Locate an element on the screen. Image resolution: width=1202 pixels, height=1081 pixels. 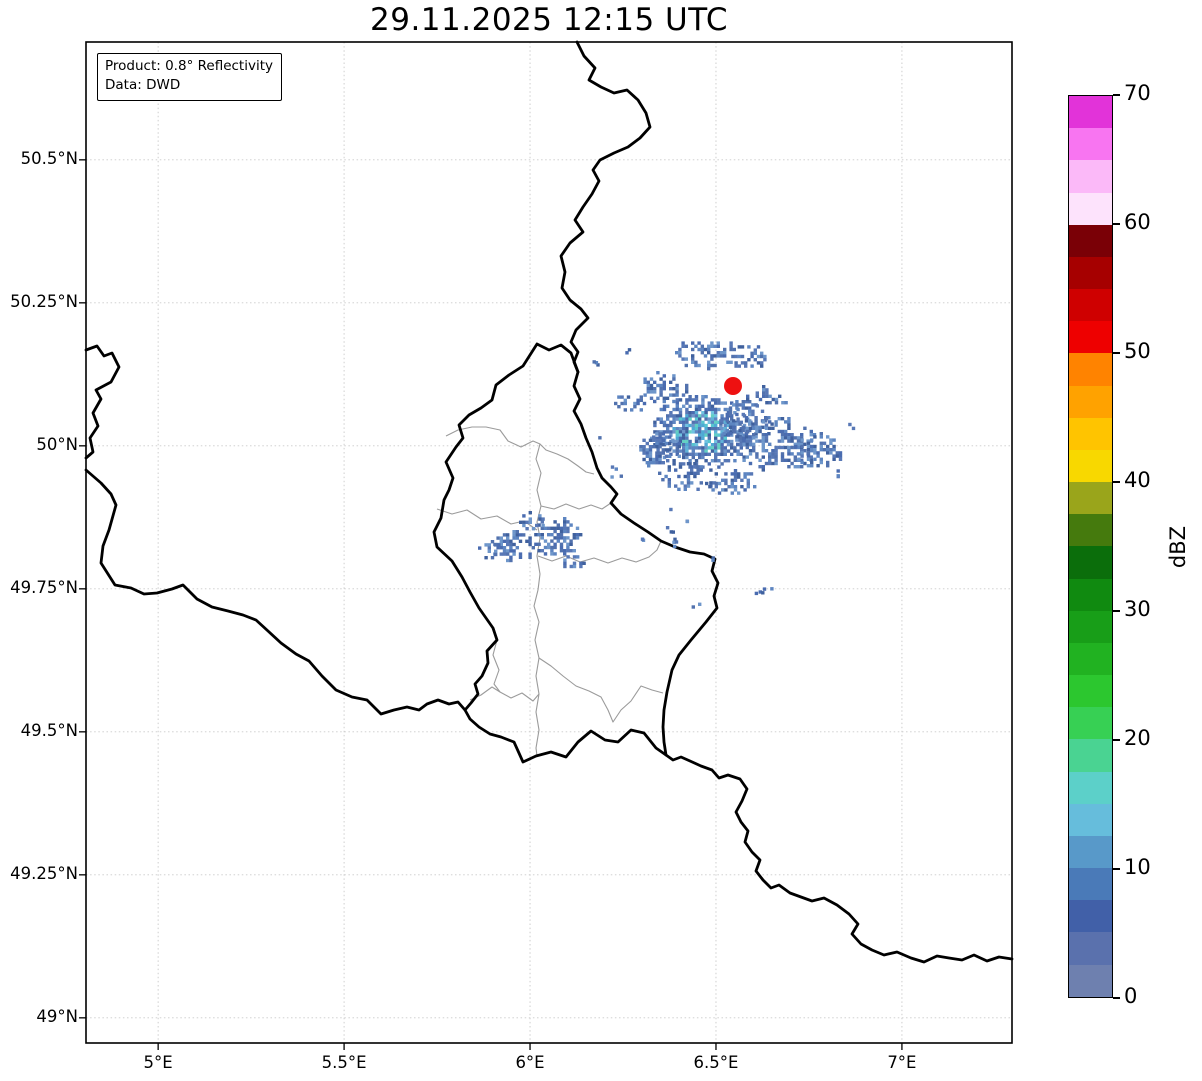
x-tick-label: 6.5°E is located at coordinates (716, 1062).